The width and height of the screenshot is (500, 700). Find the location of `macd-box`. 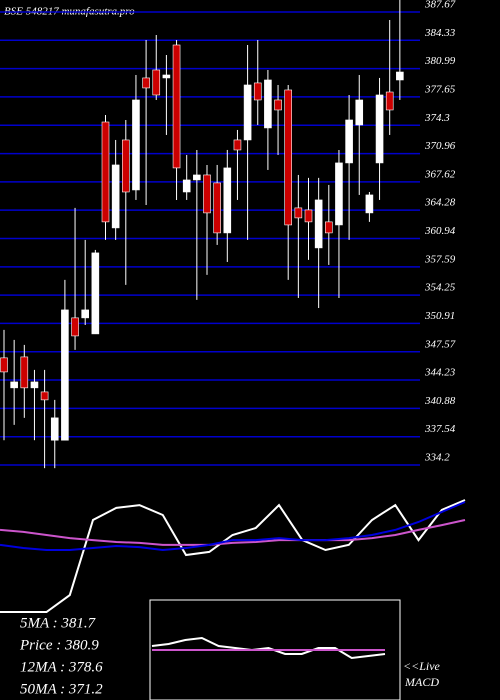

macd-box is located at coordinates (275, 649).